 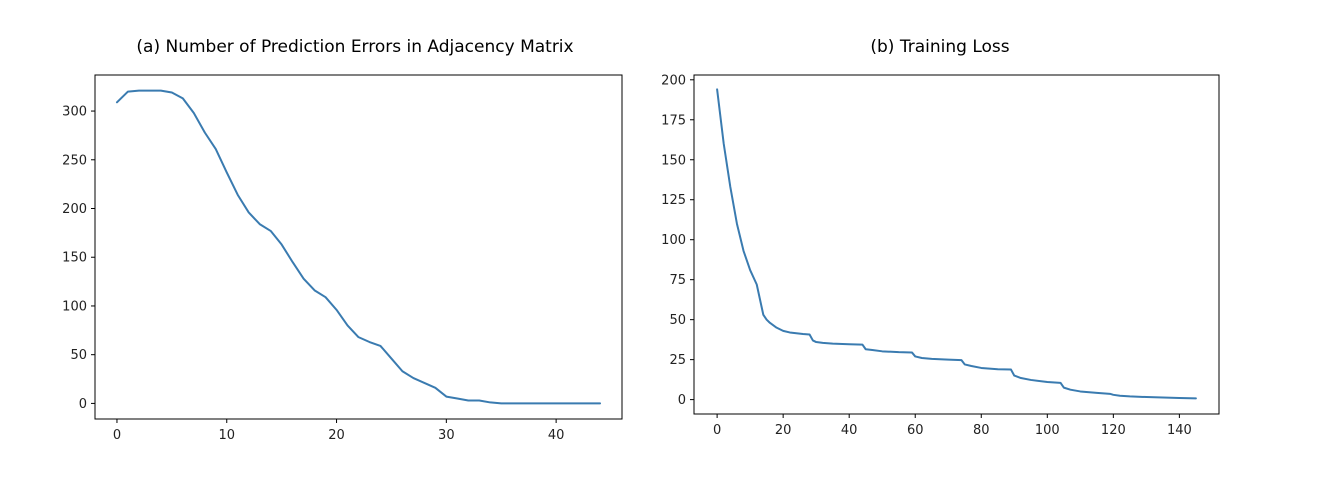 What do you see at coordinates (915, 430) in the screenshot?
I see `x-tick-label-b: 60` at bounding box center [915, 430].